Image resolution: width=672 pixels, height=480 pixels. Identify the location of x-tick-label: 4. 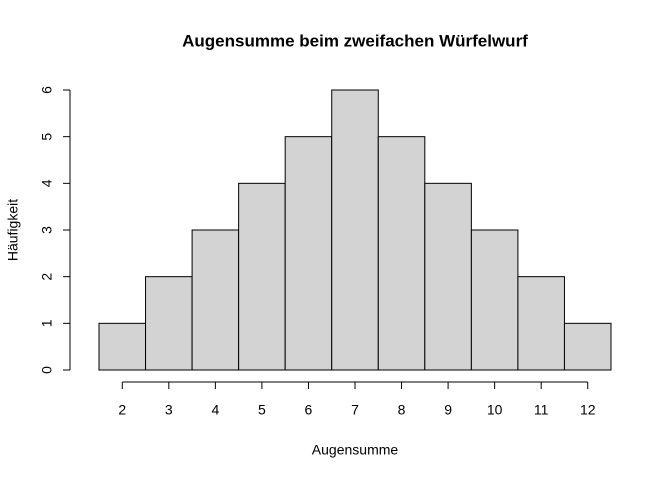
(215, 410).